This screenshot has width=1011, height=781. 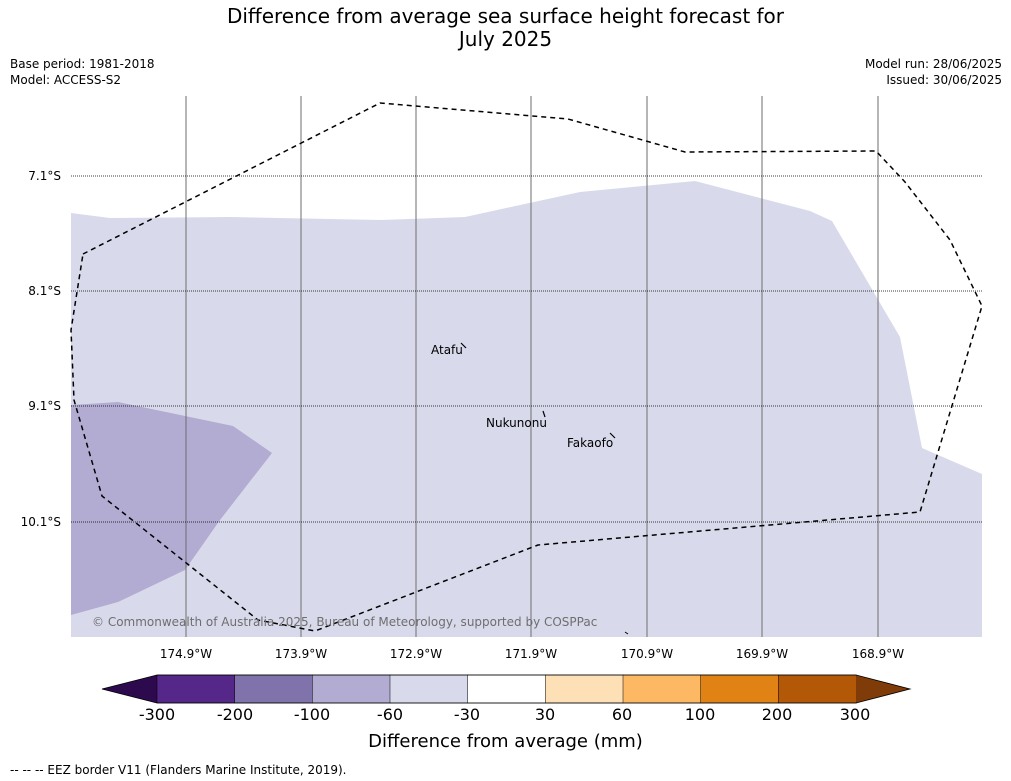 What do you see at coordinates (612, 435) in the screenshot?
I see `fakaofo-island` at bounding box center [612, 435].